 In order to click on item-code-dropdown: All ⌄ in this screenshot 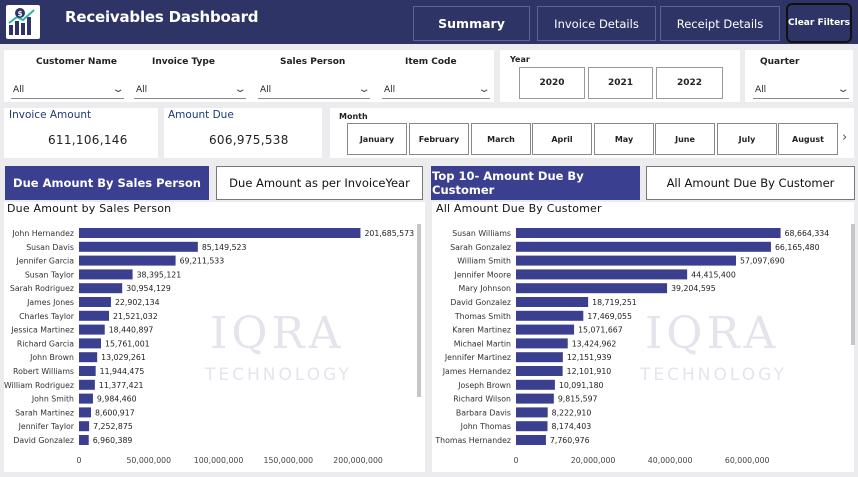, I will do `click(436, 90)`.